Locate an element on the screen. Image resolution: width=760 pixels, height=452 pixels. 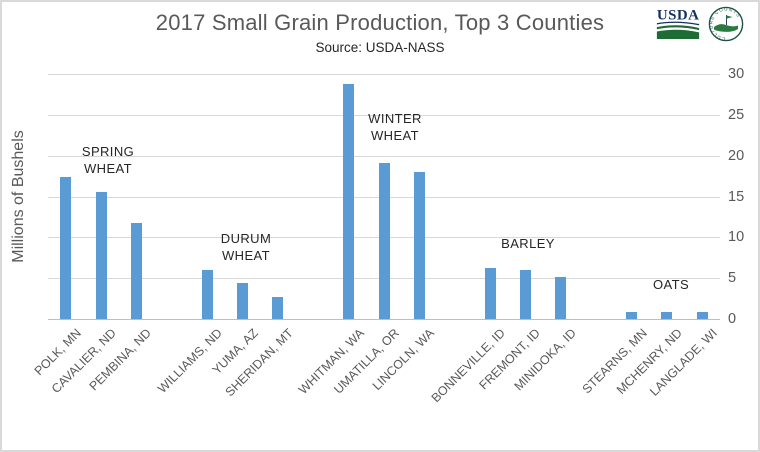
group-label-line: WINTER is located at coordinates (395, 118).